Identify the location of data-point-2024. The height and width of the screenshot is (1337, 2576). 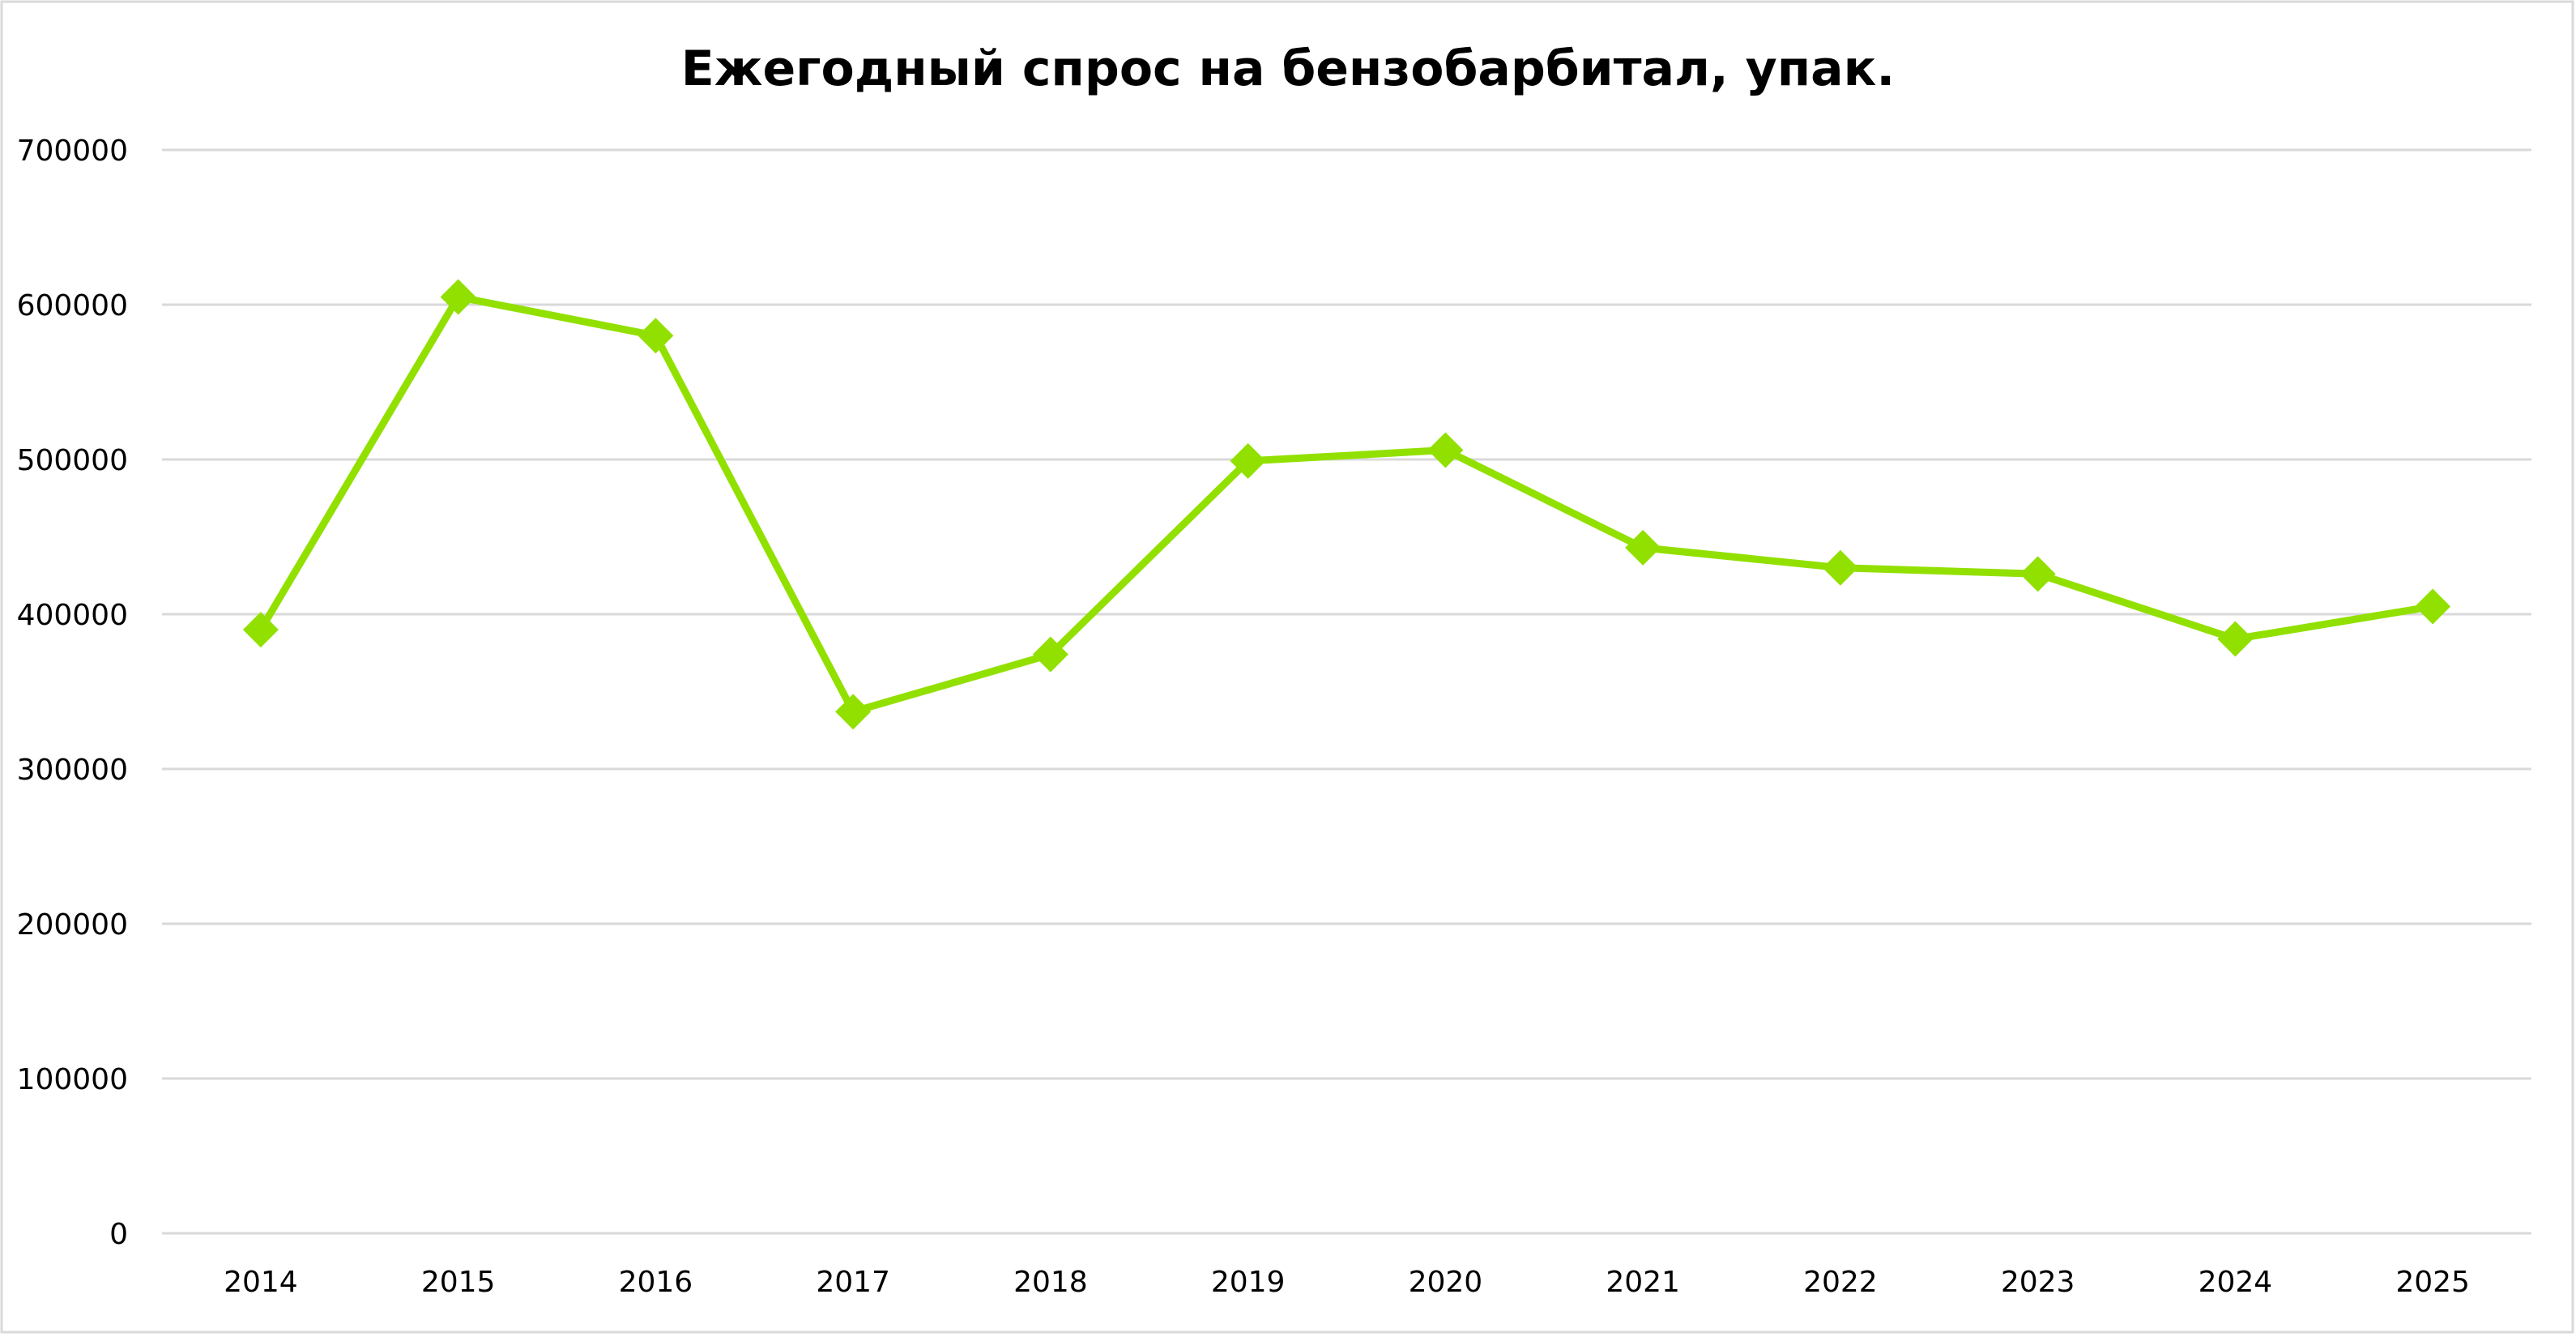
(2236, 639).